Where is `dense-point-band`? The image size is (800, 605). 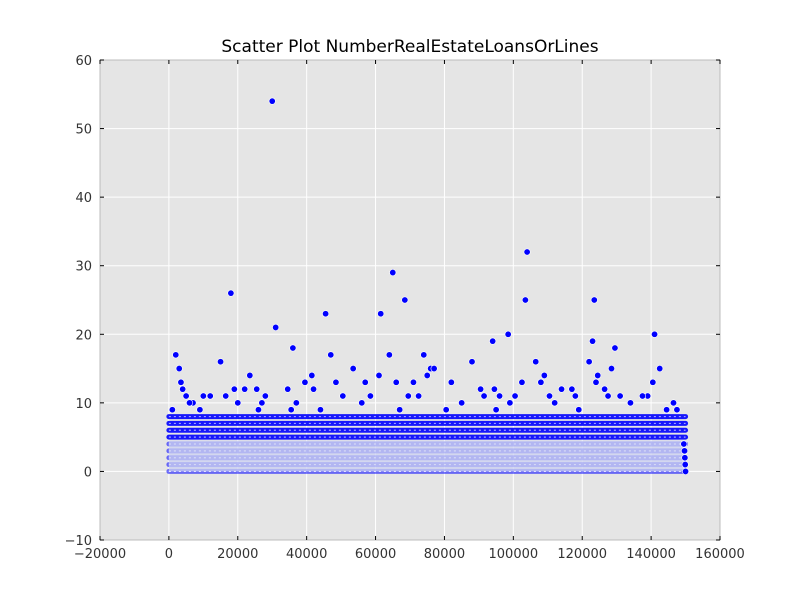
dense-point-band is located at coordinates (427, 444).